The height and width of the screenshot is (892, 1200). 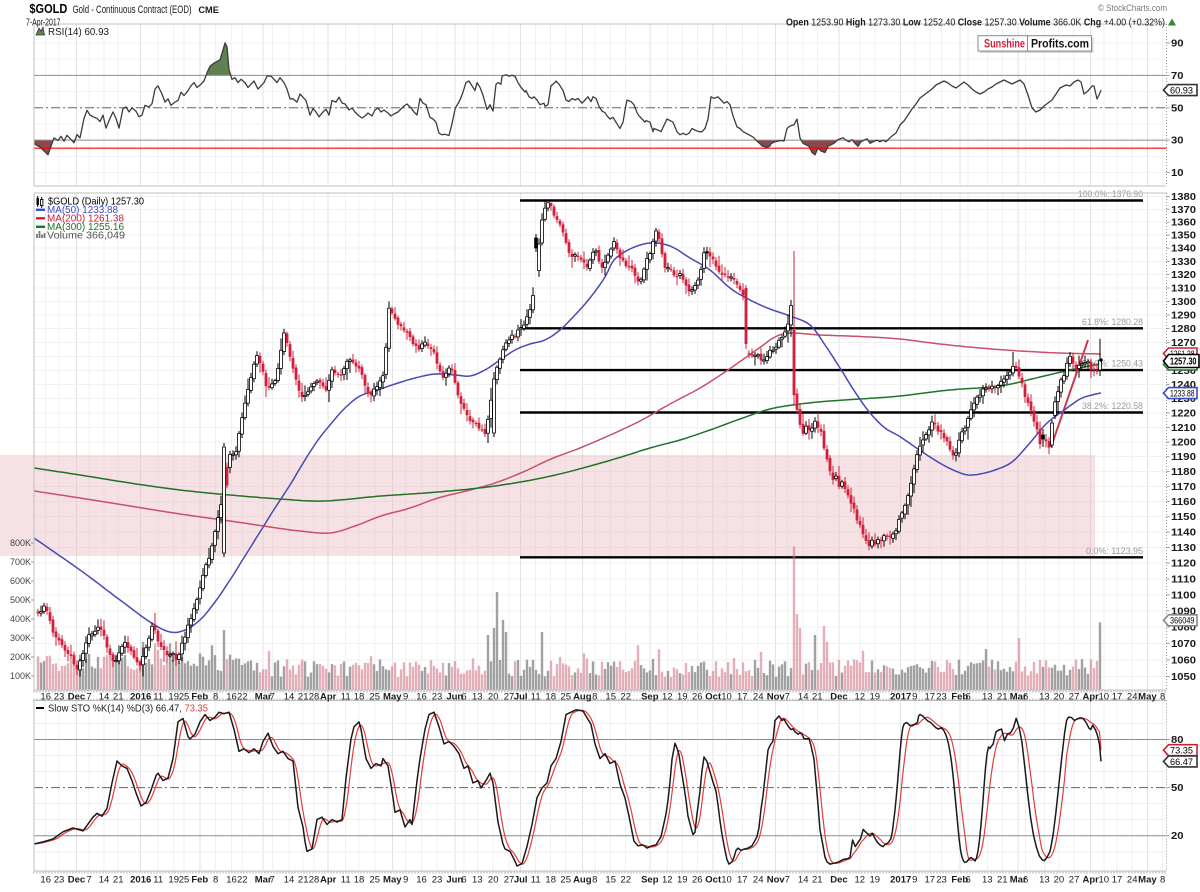 I want to click on svg-text: 7-Apr-2017, so click(x=43, y=23).